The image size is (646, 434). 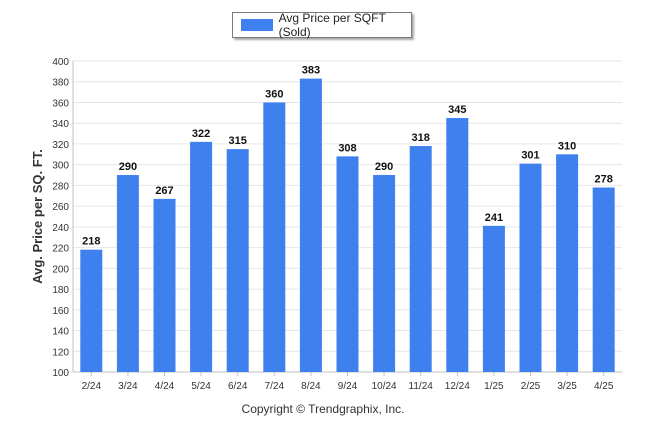 What do you see at coordinates (128, 386) in the screenshot?
I see `x-tick-label: 3/24` at bounding box center [128, 386].